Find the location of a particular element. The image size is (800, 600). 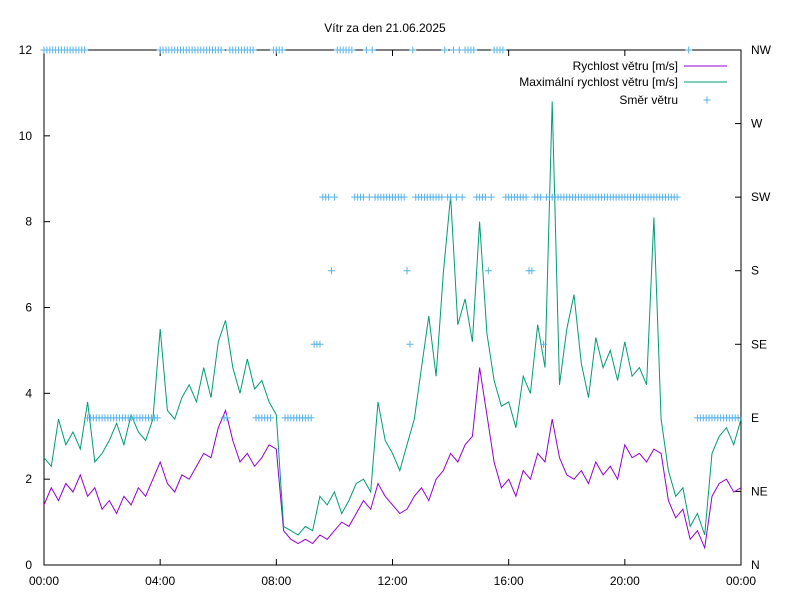

legend-label: Maximální rychlost větru [m/s] is located at coordinates (598, 82).